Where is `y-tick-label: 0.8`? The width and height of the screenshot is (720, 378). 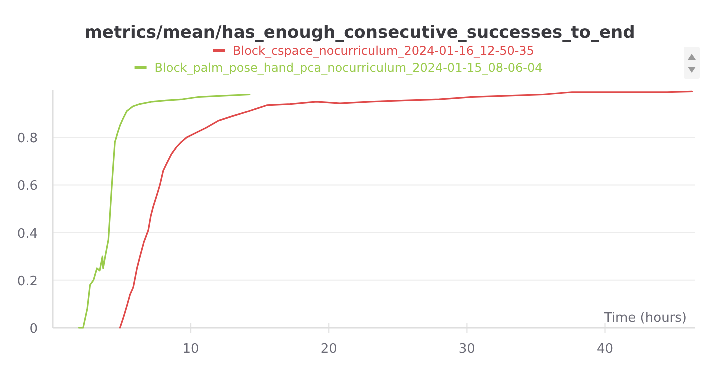 y-tick-label: 0.8 is located at coordinates (27, 139).